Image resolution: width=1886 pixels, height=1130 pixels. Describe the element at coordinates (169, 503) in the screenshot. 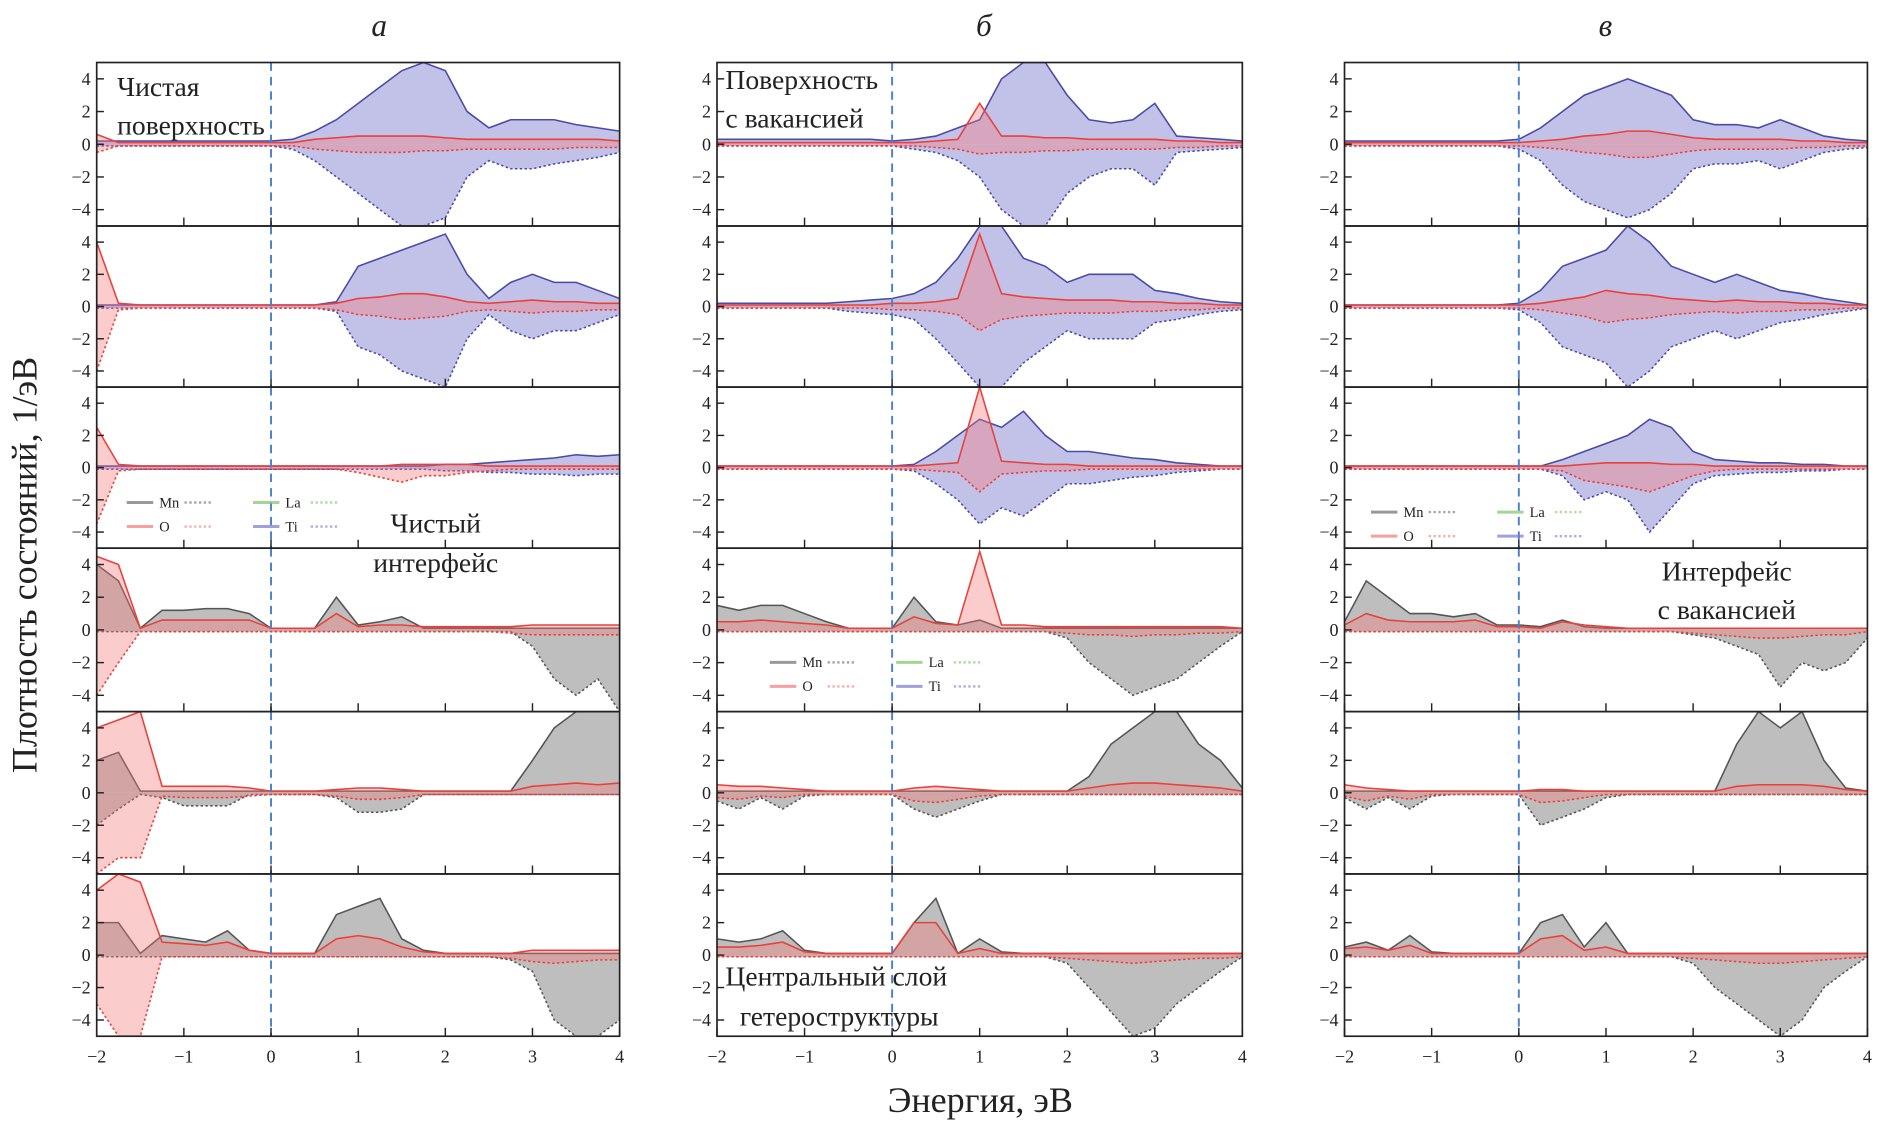

I see `legend-label: Mn` at that location.